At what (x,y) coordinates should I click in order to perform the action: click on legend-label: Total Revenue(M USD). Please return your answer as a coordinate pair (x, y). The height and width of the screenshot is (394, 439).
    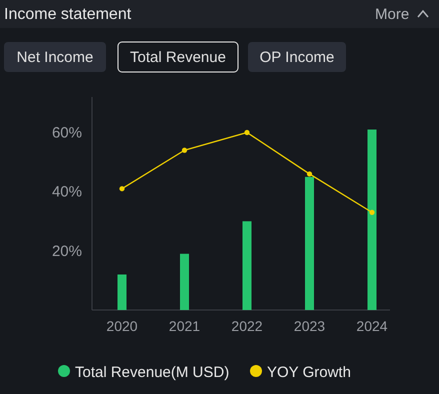
    Looking at the image, I should click on (152, 372).